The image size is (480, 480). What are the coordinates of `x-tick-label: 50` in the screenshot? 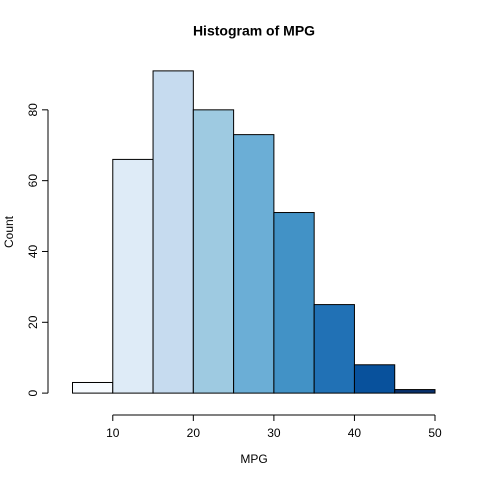 It's located at (435, 433).